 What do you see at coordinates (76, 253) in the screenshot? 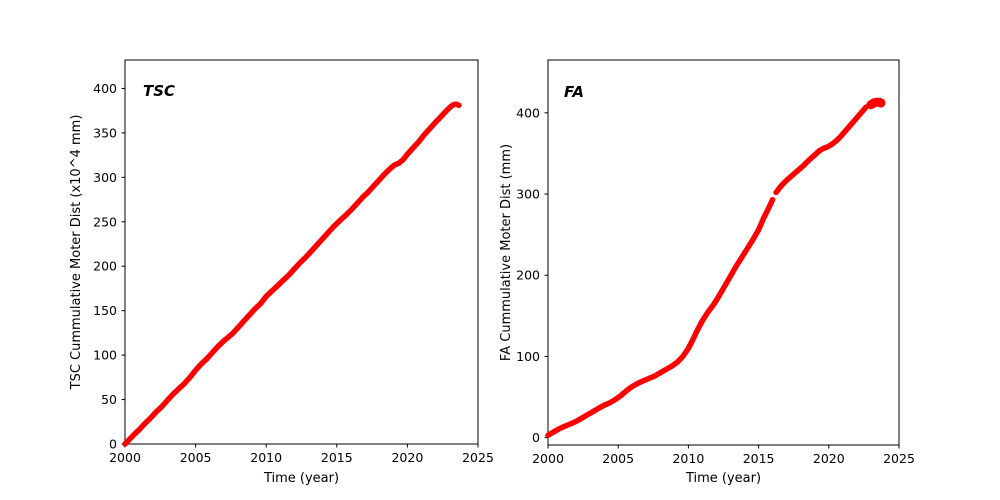
I see `y-axis-label: TSC Cummulative Moter Dist (x10^4 mm)` at bounding box center [76, 253].